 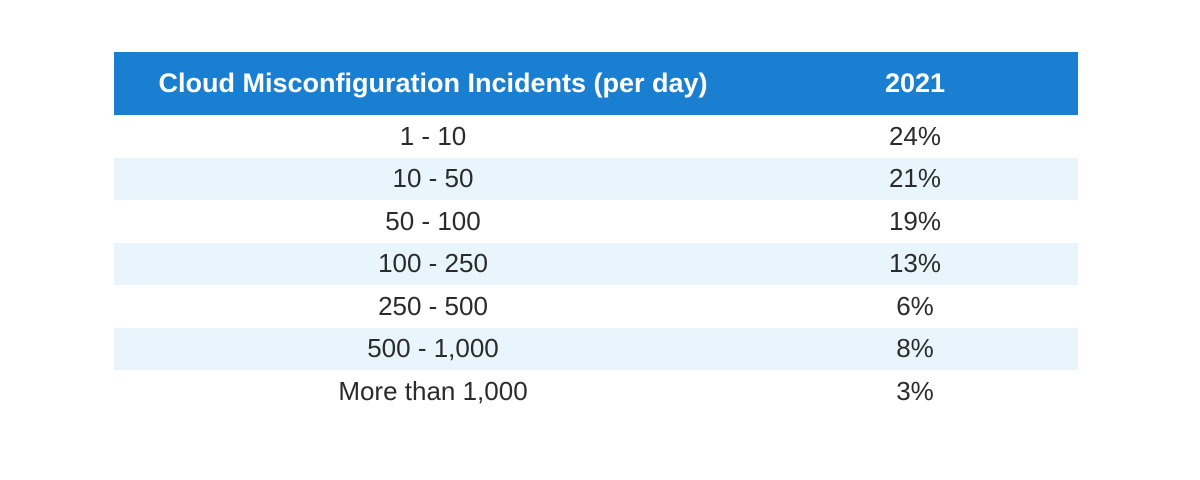 What do you see at coordinates (915, 390) in the screenshot?
I see `percentage-cell: 3%` at bounding box center [915, 390].